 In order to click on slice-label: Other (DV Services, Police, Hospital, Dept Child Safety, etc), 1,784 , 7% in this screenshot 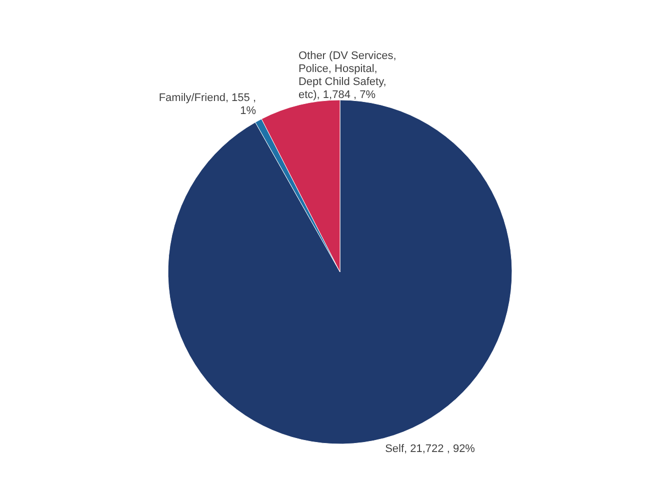, I will do `click(347, 75)`.